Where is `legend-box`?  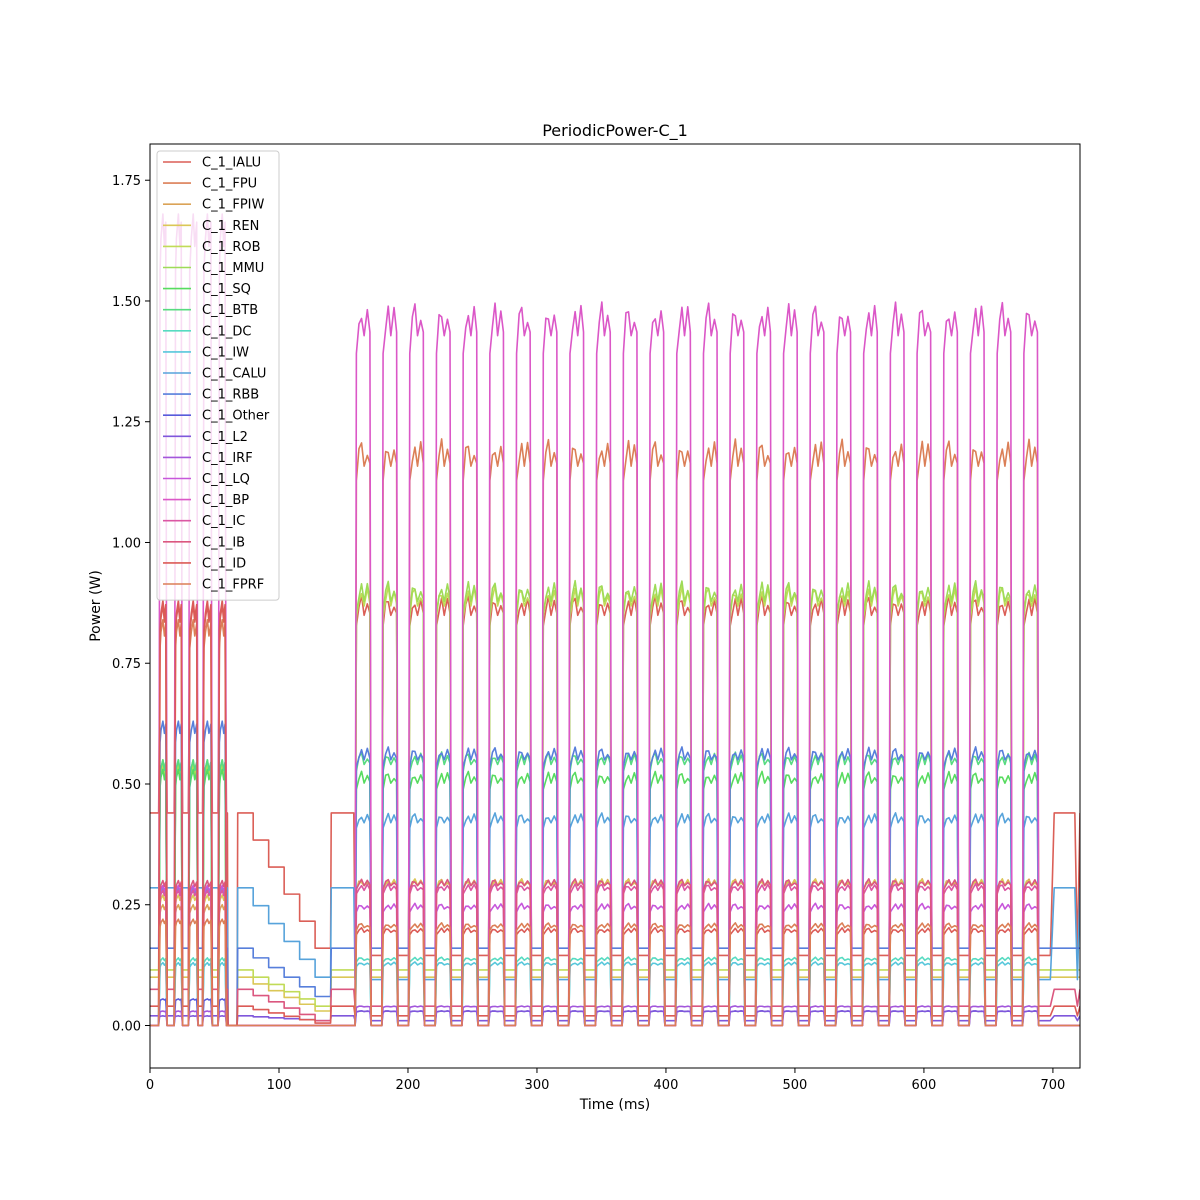
legend-box is located at coordinates (218, 375).